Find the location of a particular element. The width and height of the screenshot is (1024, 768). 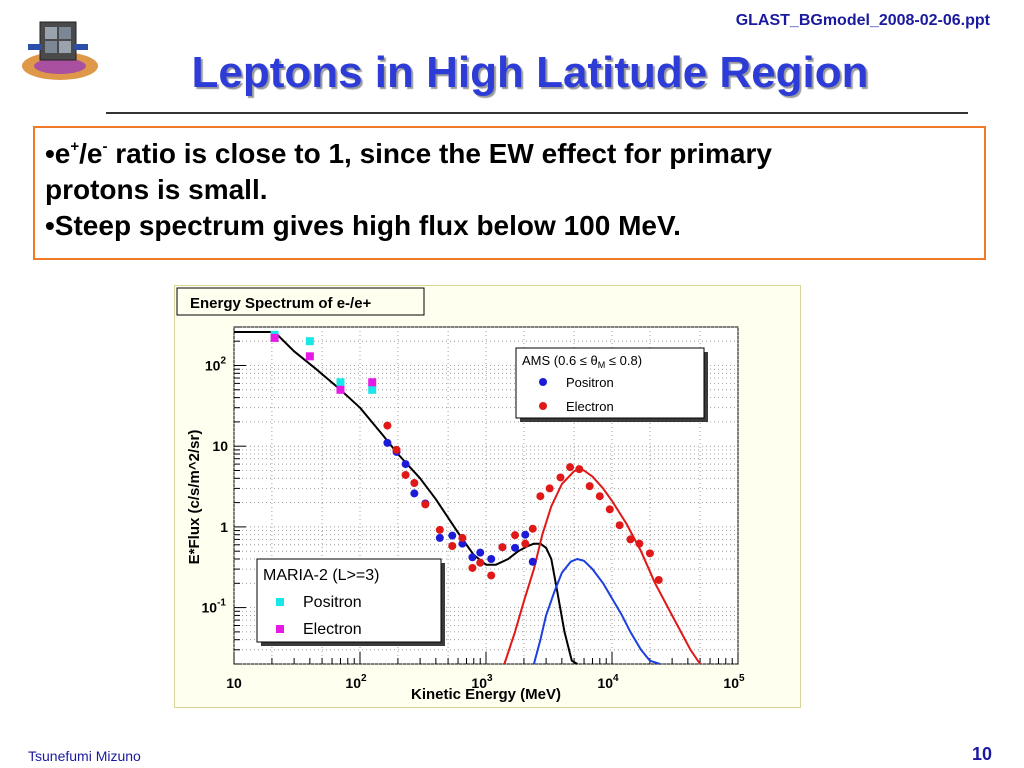

maria-legend-header: MARIA-2 (L>=3) is located at coordinates (321, 575).